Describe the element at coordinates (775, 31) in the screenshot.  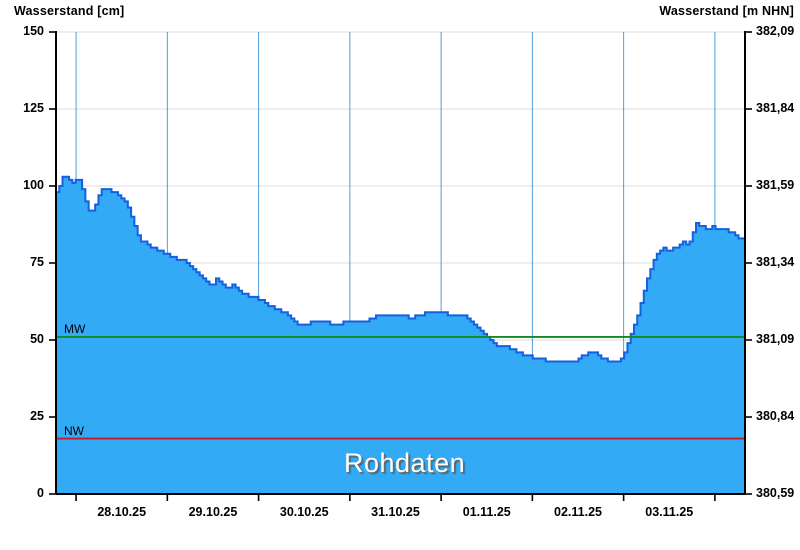
I see `y-axis-tick-right: 382,09` at that location.